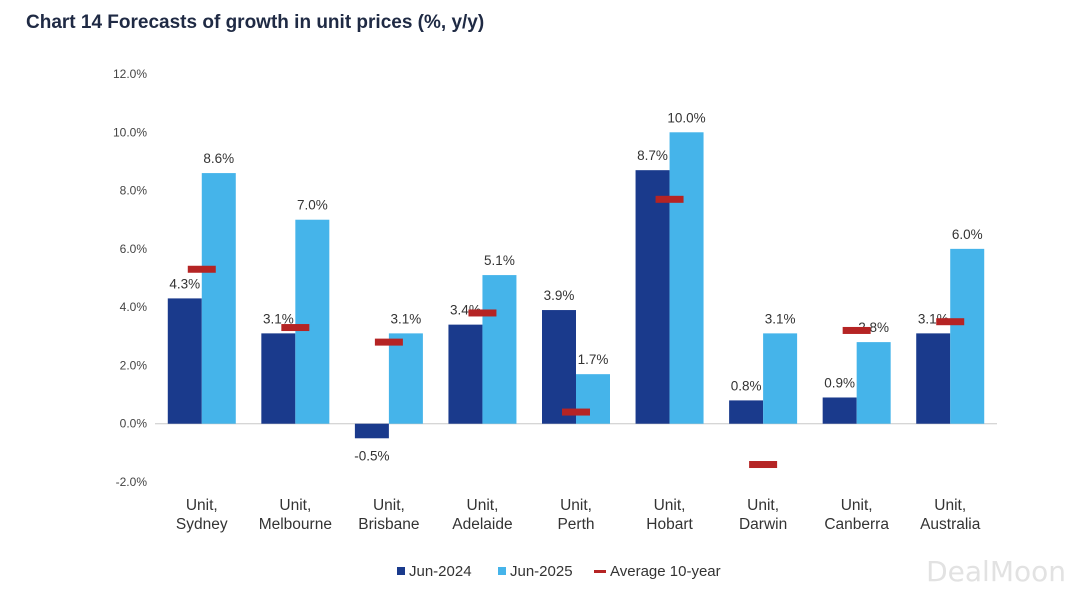  I want to click on legend-jun-2024-label: Jun-2024, so click(440, 571).